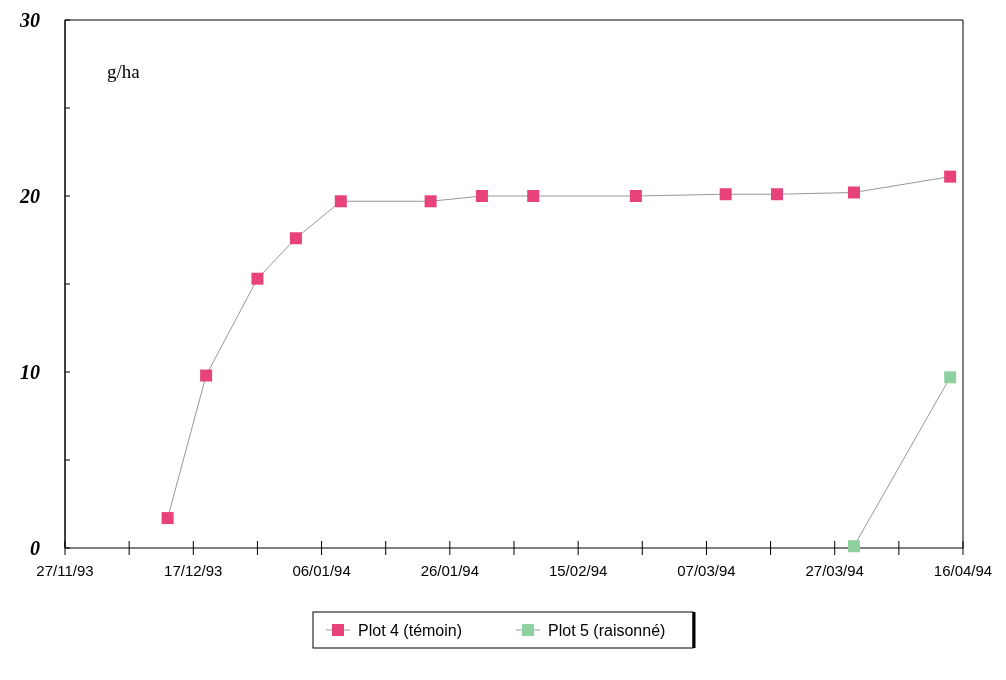 Image resolution: width=1006 pixels, height=680 pixels. Describe the element at coordinates (578, 570) in the screenshot. I see `x-tick-label: 15/02/94` at that location.